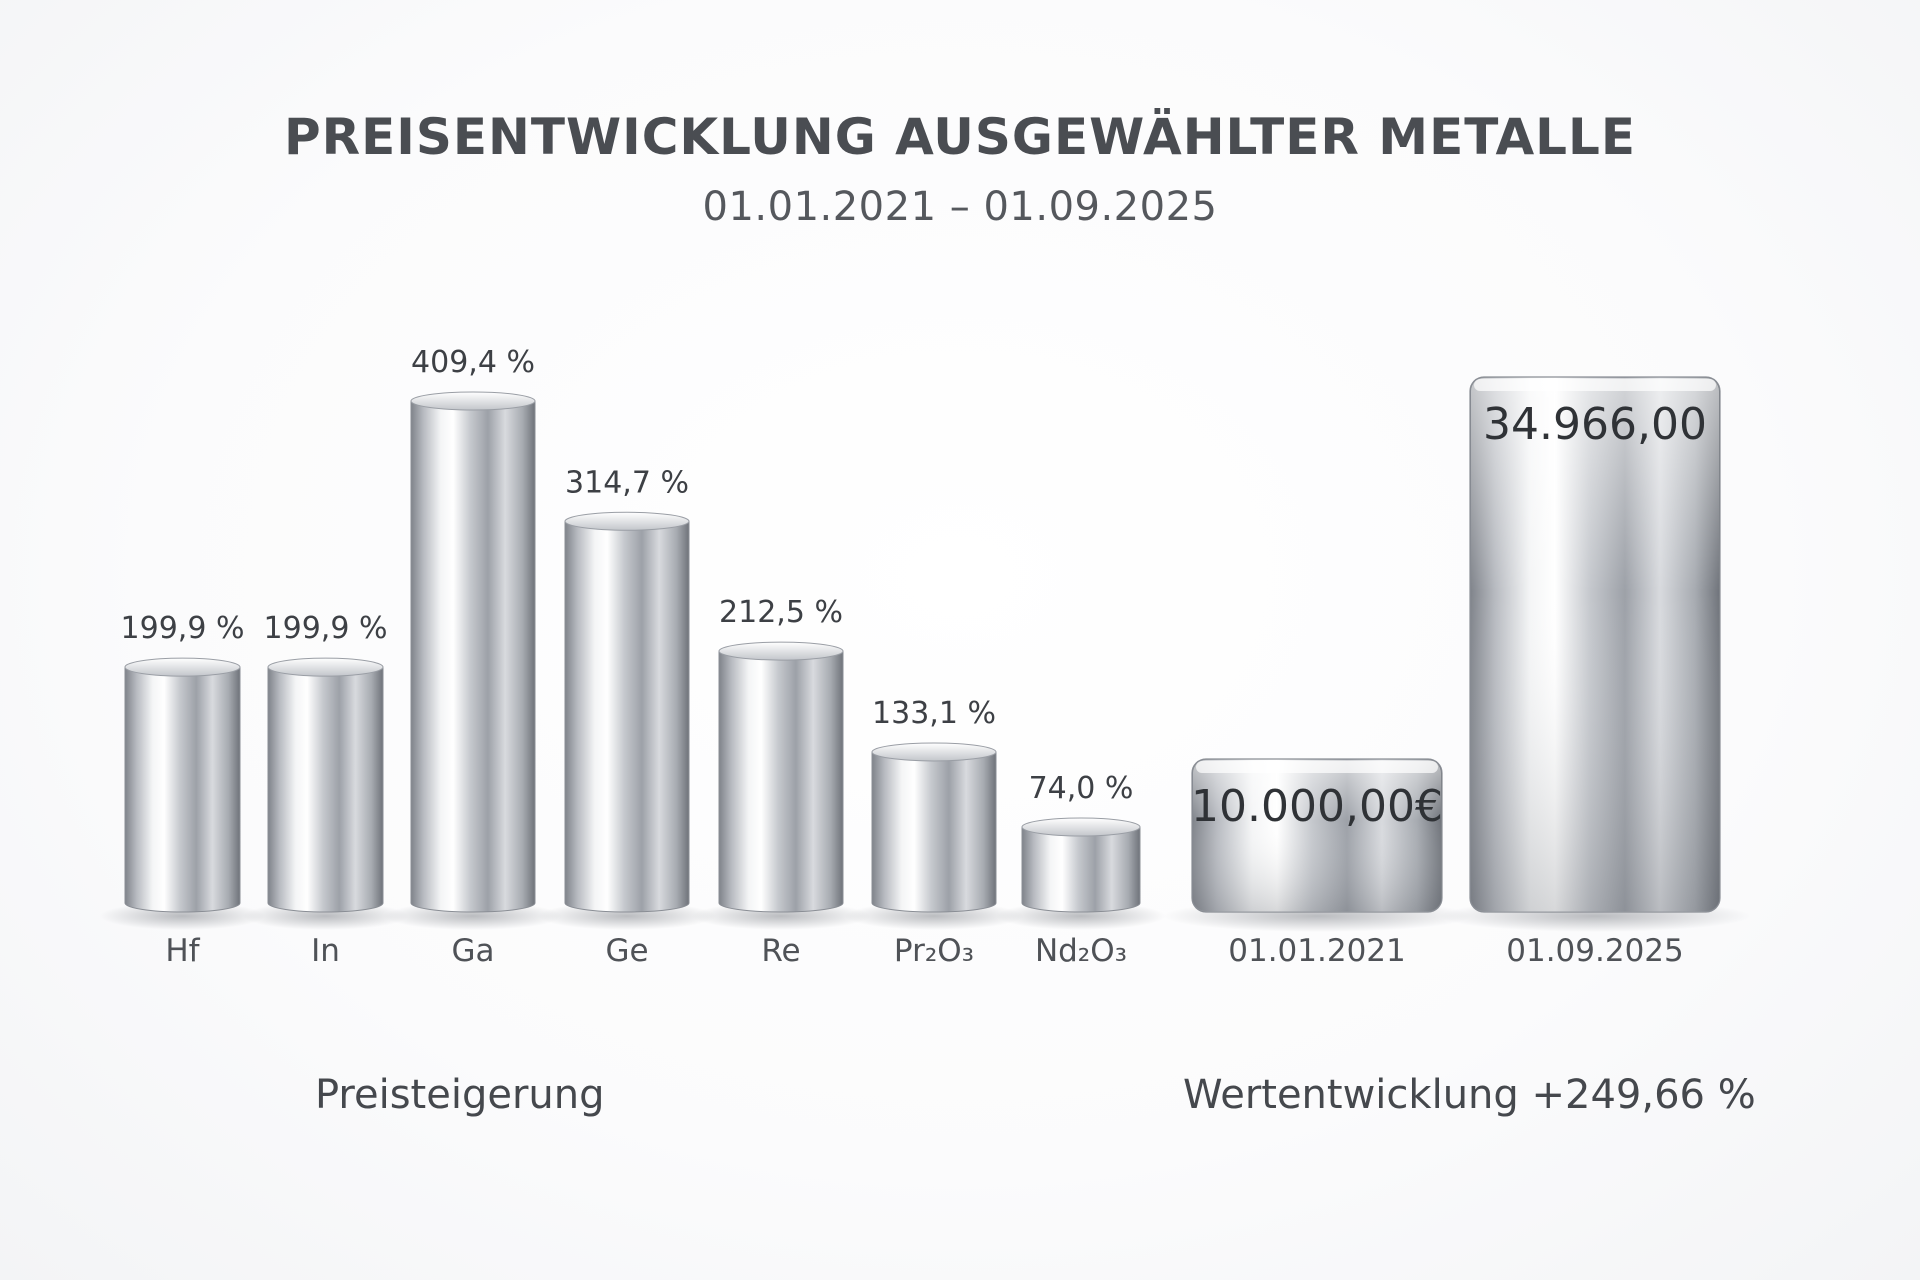 The image size is (1920, 1280). What do you see at coordinates (934, 713) in the screenshot?
I see `value-label: 133,1 %` at bounding box center [934, 713].